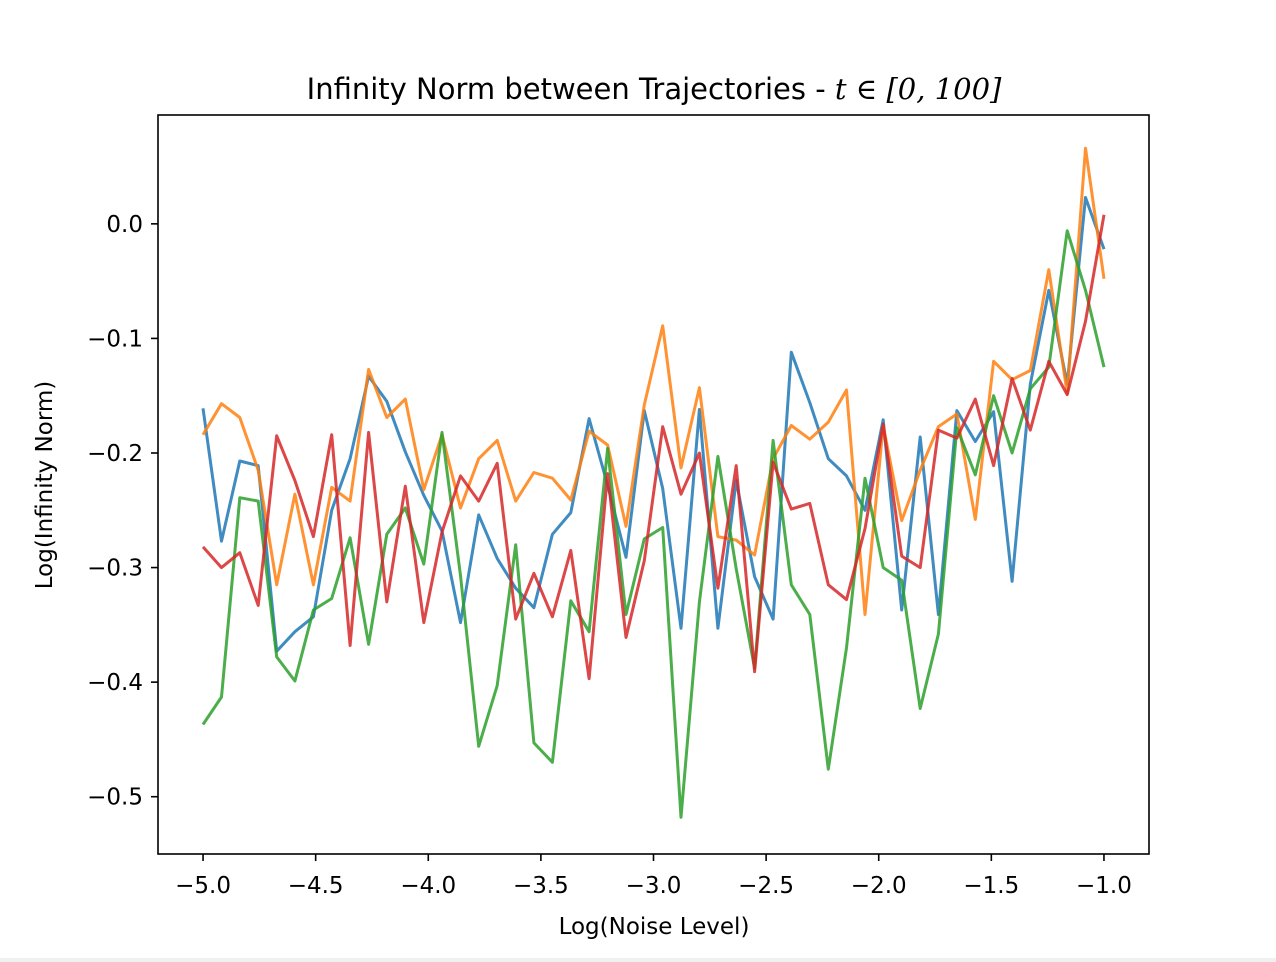 The width and height of the screenshot is (1276, 962). What do you see at coordinates (115, 339) in the screenshot?
I see `y-tick-label: −0.1` at bounding box center [115, 339].